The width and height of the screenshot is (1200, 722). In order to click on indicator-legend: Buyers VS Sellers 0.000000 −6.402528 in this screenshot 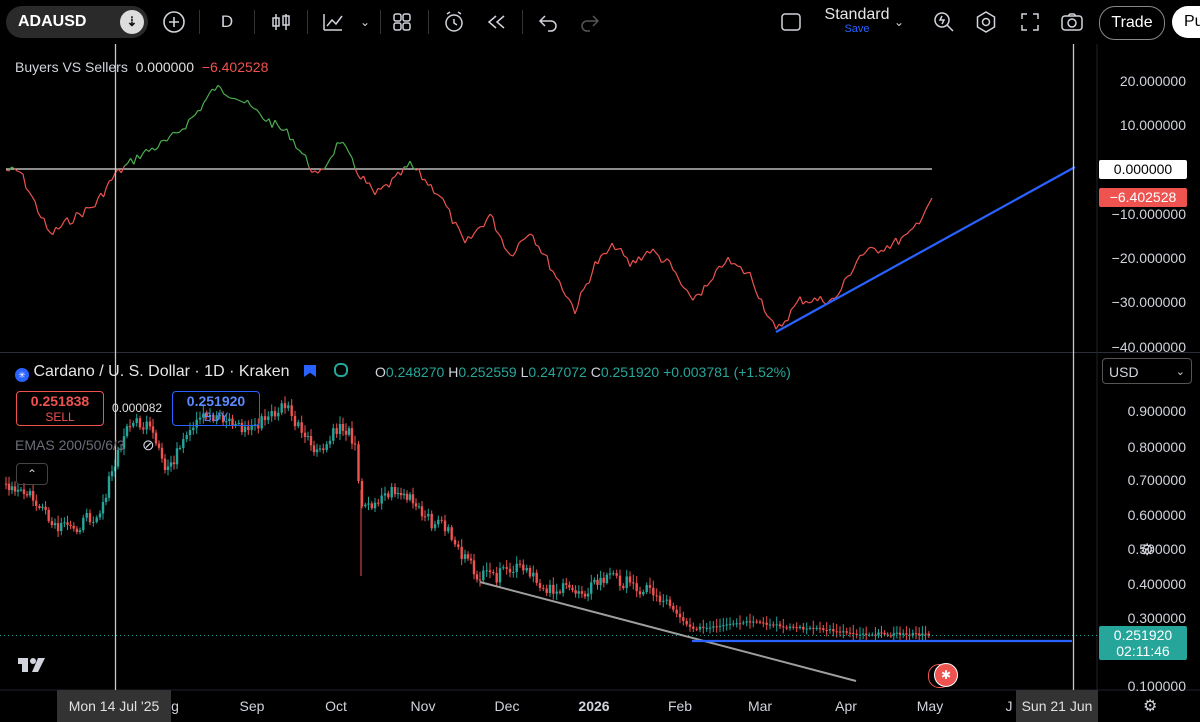, I will do `click(141, 67)`.